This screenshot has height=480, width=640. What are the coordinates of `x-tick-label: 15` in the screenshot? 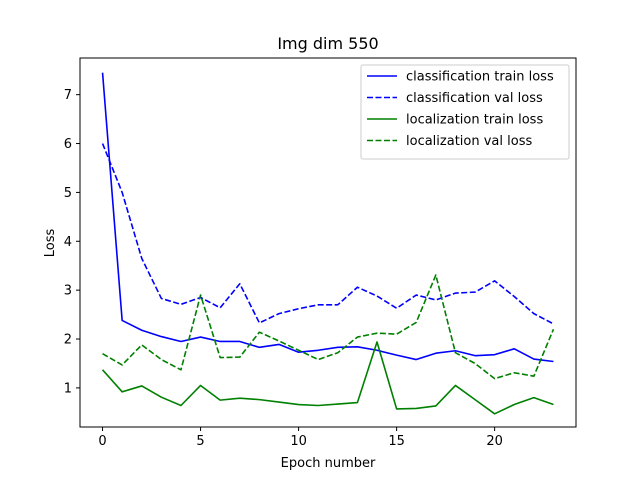 It's located at (396, 441).